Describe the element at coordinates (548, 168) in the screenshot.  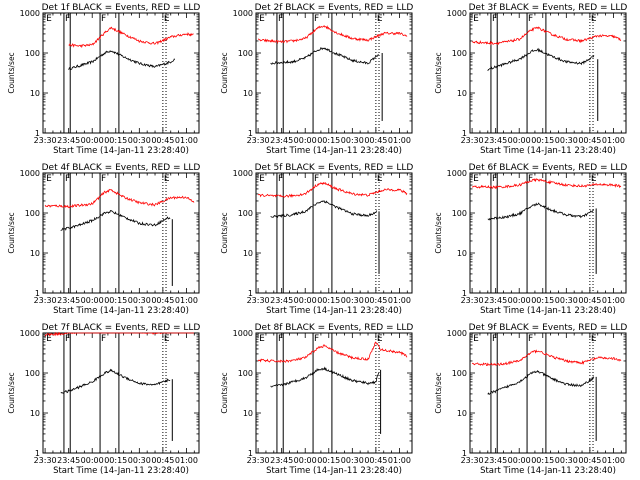
I see `panel-title: Det 6f BLACK = Events, RED = LLD` at that location.